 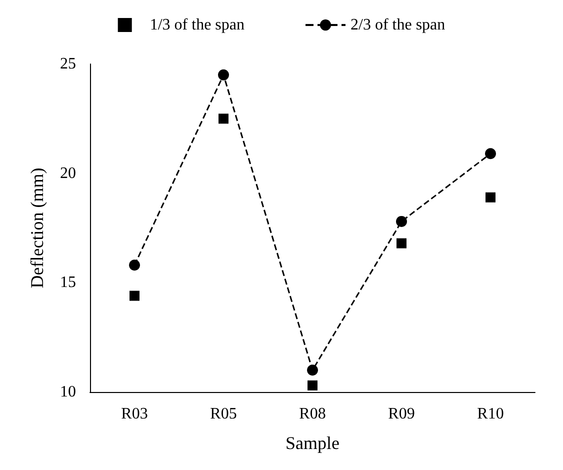 I want to click on x-tick-label: R05, so click(x=223, y=414).